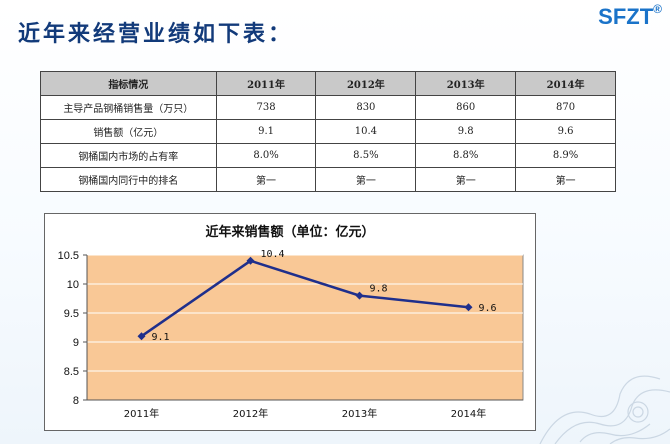  Describe the element at coordinates (141, 413) in the screenshot. I see `x-tick-label: 2011年` at that location.